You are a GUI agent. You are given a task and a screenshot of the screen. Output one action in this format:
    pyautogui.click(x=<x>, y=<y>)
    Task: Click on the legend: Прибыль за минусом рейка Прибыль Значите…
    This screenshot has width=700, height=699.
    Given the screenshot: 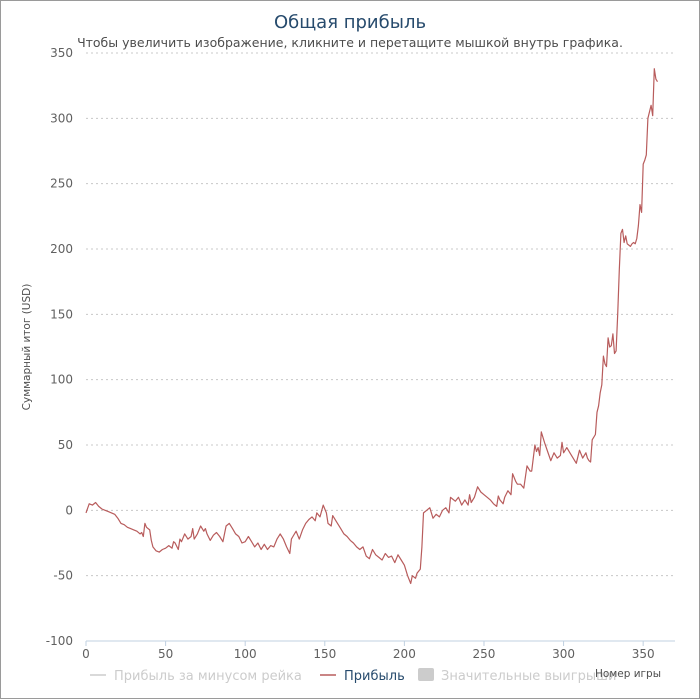 What is the action you would take?
    pyautogui.click(x=353, y=676)
    